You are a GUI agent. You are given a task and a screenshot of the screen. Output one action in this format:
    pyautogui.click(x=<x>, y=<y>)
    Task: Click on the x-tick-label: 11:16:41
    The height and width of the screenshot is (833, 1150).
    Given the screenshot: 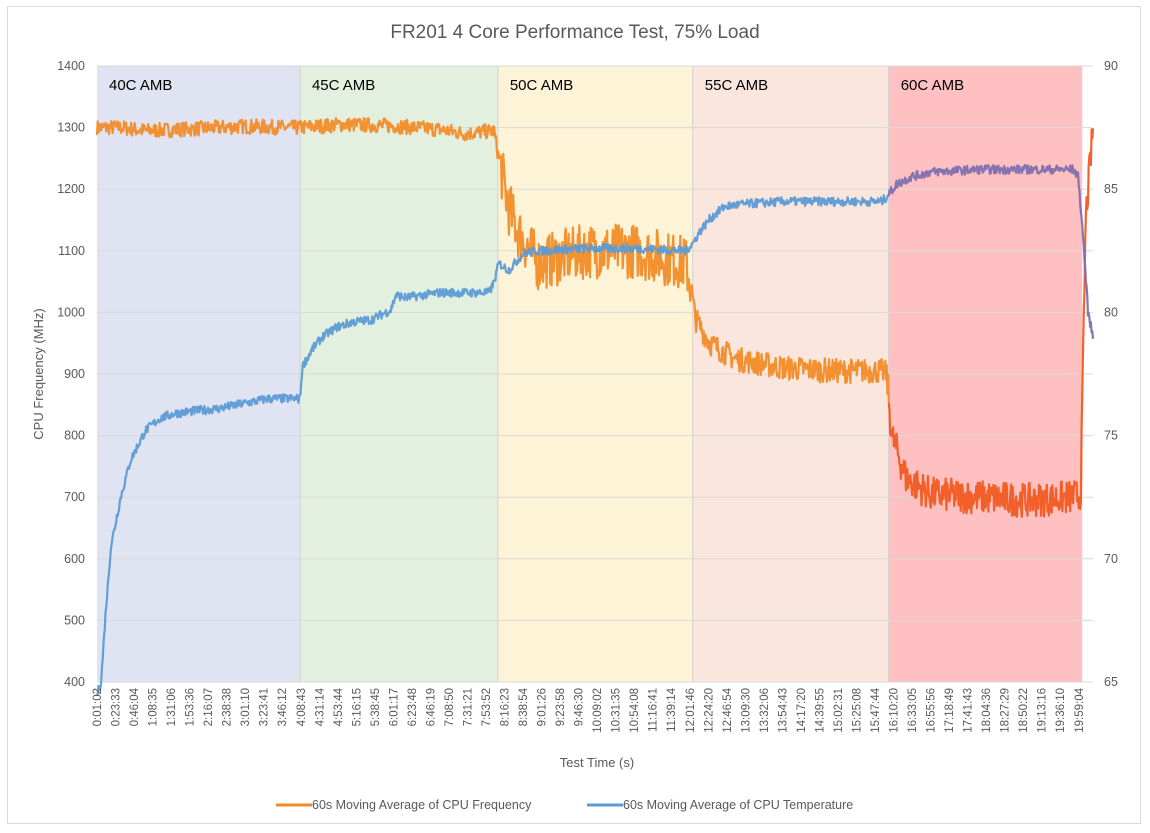 What is the action you would take?
    pyautogui.click(x=654, y=710)
    